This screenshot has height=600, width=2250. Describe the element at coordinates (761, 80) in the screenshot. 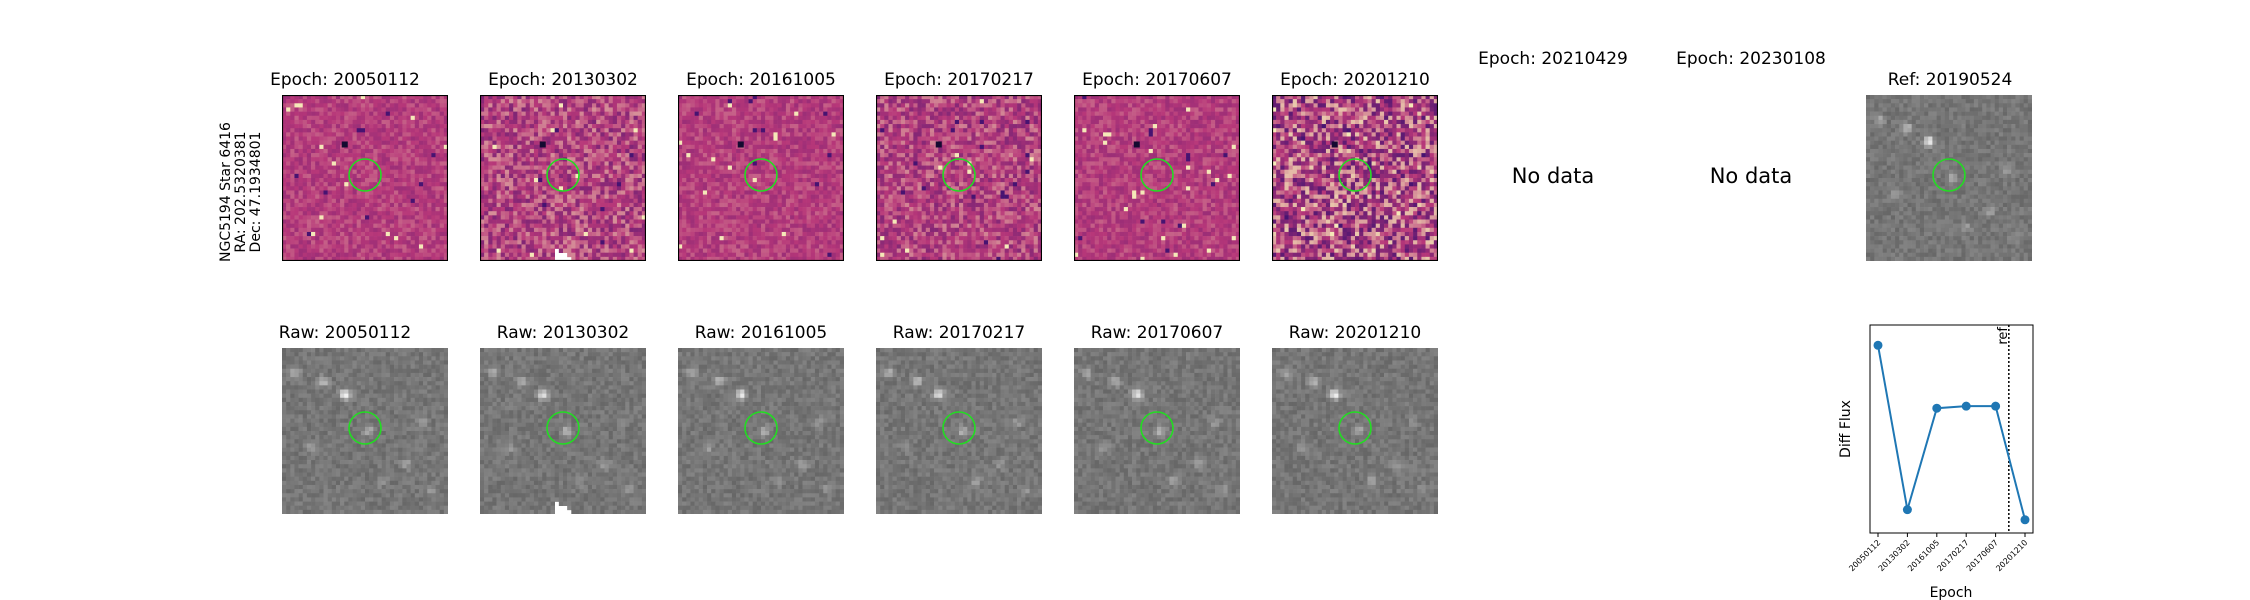

I see `epoch-title-3: Epoch: 20161005` at that location.